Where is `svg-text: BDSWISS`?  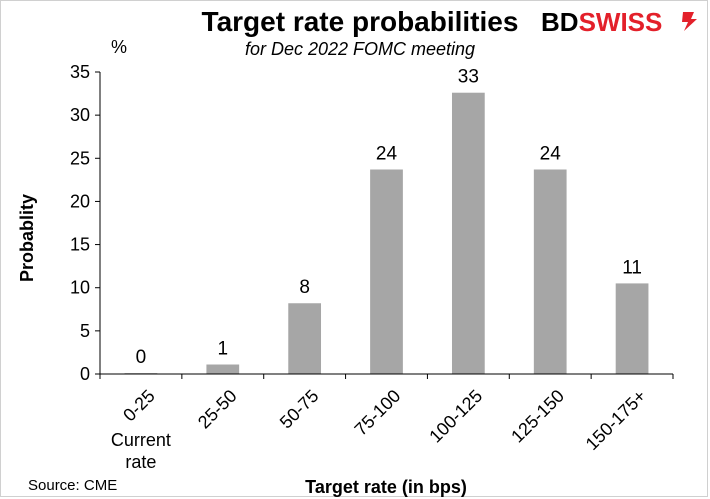
svg-text: BDSWISS is located at coordinates (601, 22).